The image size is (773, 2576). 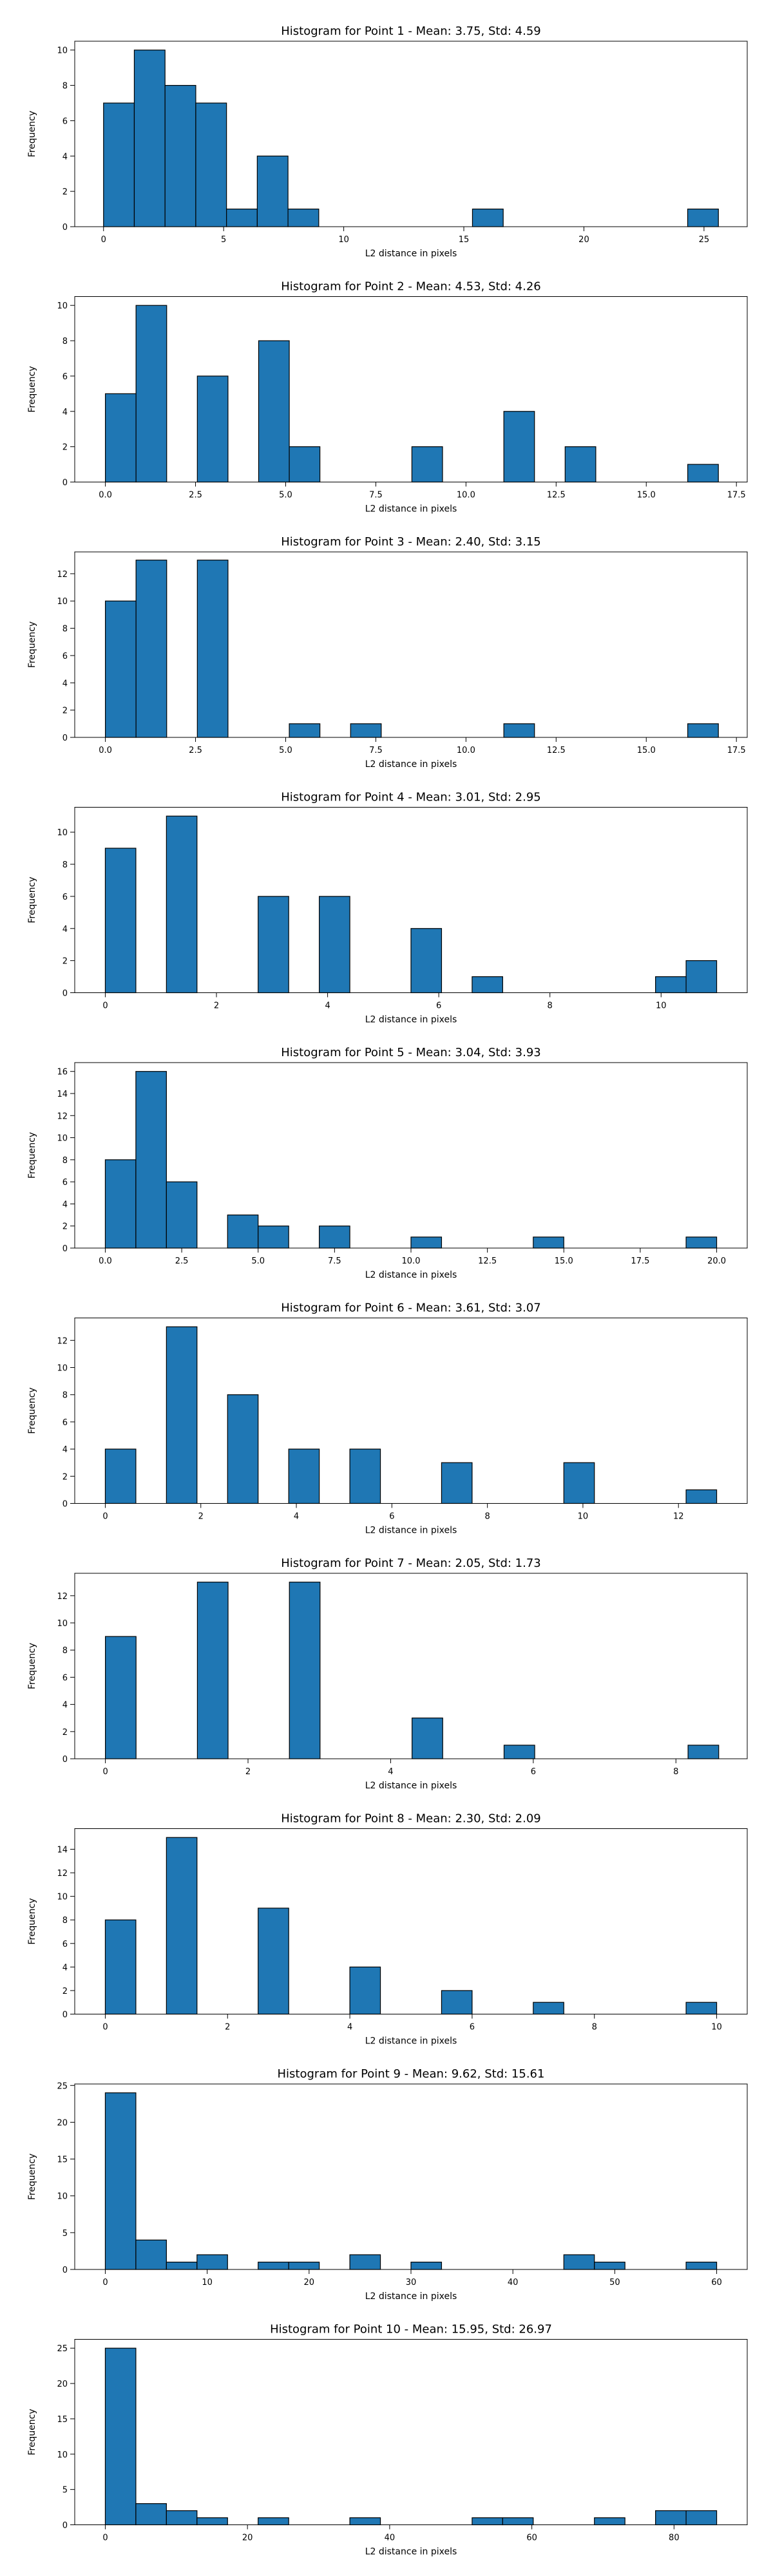 I want to click on x-tick-label: 5, so click(x=224, y=240).